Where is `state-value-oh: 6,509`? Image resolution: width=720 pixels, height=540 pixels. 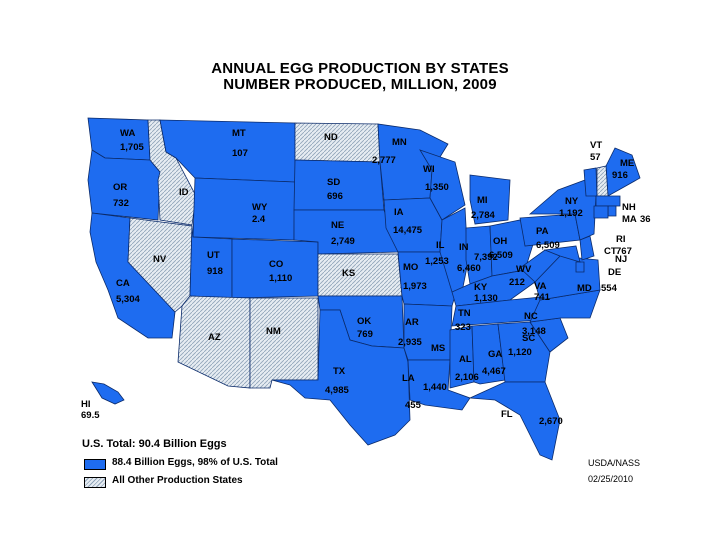
state-value-oh: 6,509 is located at coordinates (501, 255).